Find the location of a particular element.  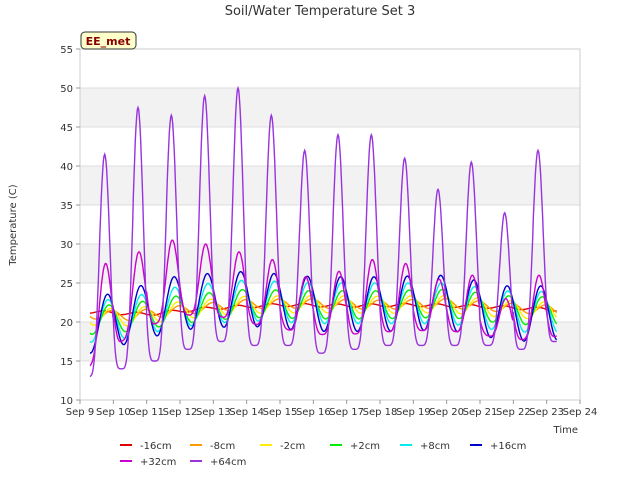

y-tick-label: 50 is located at coordinates (66, 89).